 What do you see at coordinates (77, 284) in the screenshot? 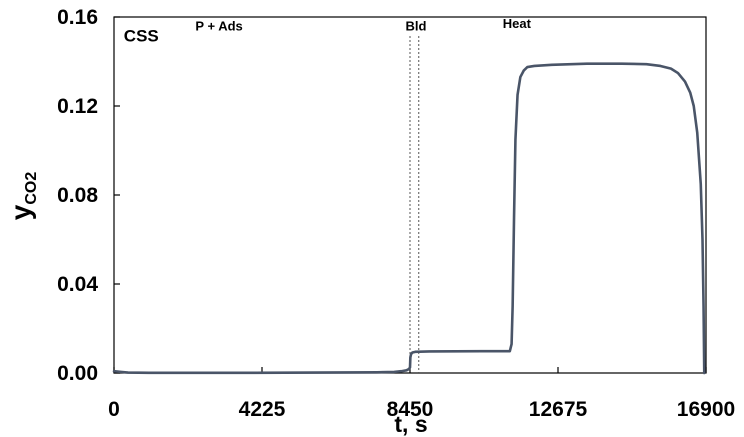
I see `y-tick-label: 0.04` at bounding box center [77, 284].